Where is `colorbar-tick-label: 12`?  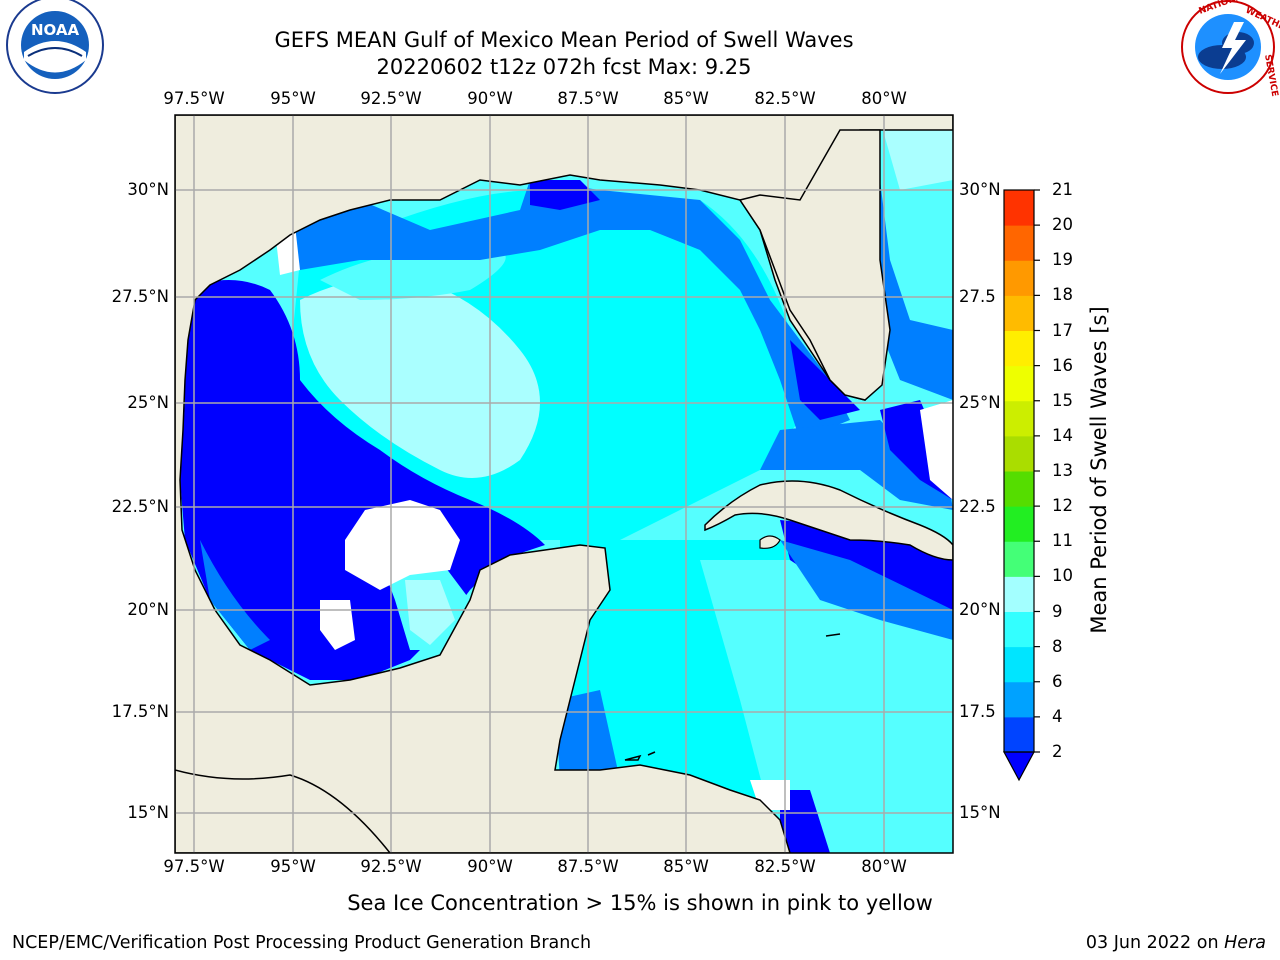
colorbar-tick-label: 12 is located at coordinates (1062, 506).